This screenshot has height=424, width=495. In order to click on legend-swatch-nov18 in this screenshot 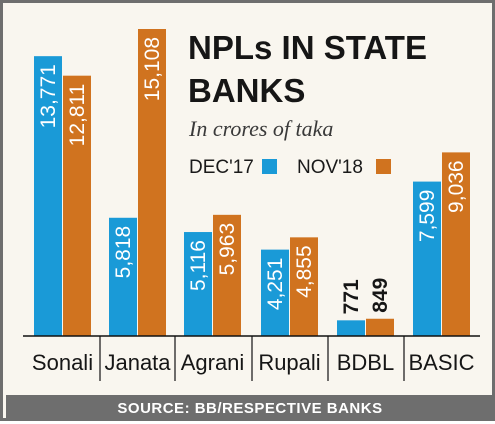, I will do `click(383, 166)`.